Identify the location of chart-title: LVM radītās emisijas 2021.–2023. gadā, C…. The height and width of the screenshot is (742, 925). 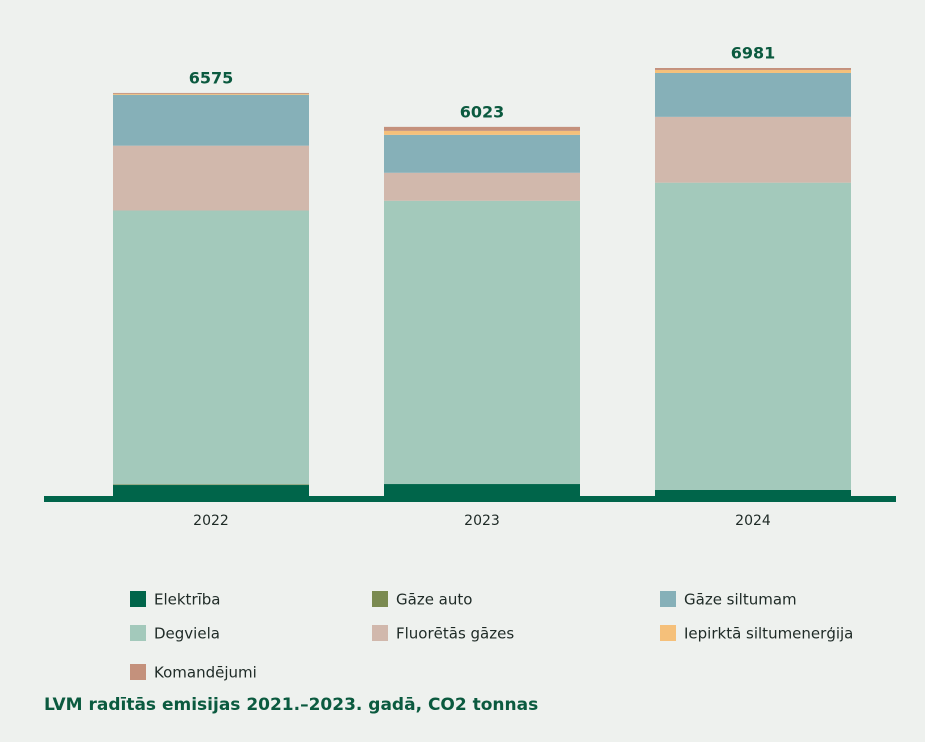
(291, 705).